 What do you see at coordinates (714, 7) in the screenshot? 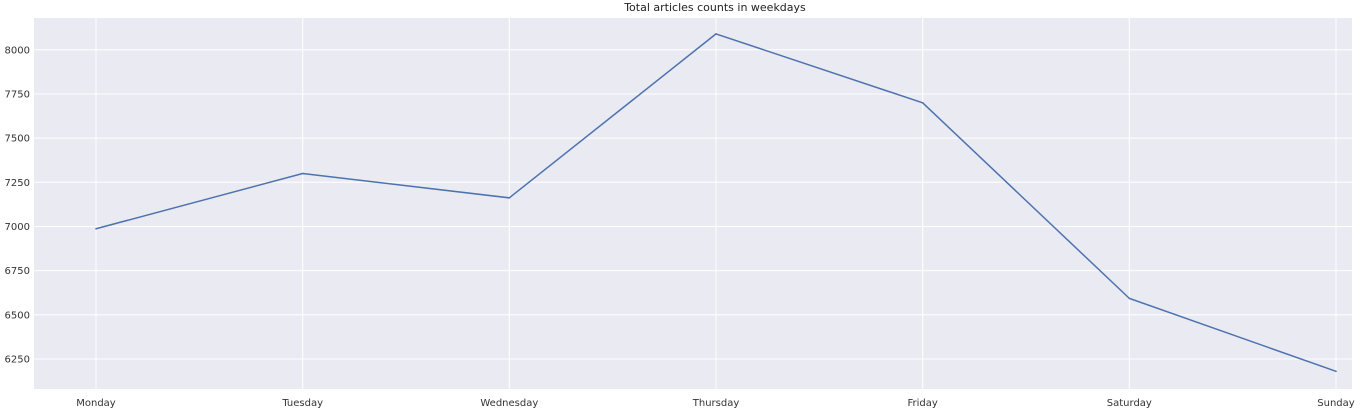
I see `chart-title: Total articles counts in weekdays` at bounding box center [714, 7].